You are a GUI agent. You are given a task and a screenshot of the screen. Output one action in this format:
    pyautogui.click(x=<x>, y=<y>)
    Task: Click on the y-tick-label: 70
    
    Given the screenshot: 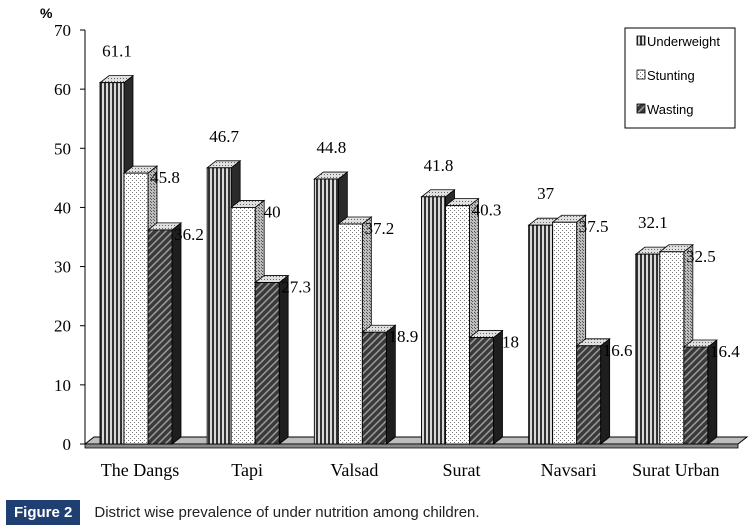 What is the action you would take?
    pyautogui.click(x=62, y=30)
    